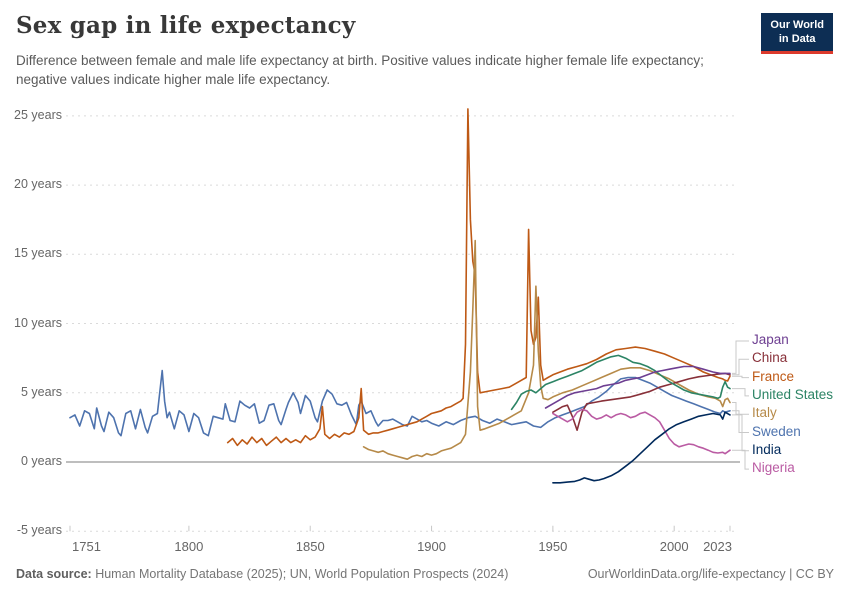  Describe the element at coordinates (740, 377) in the screenshot. I see `legend-connector-france` at that location.